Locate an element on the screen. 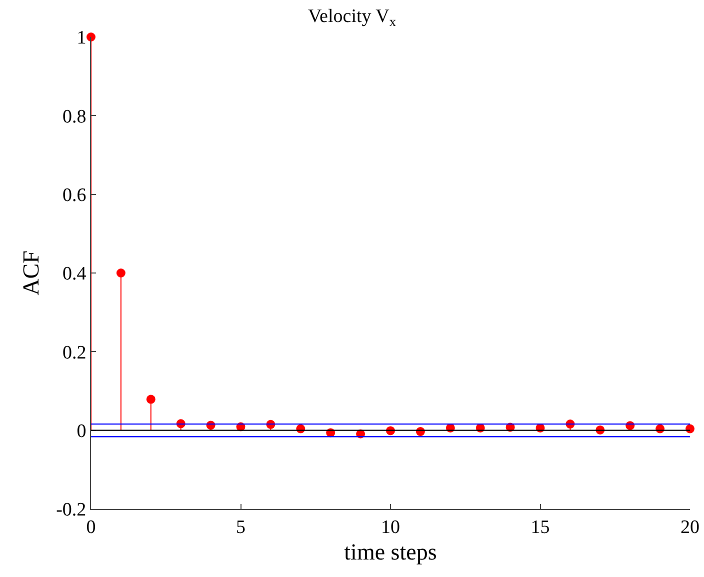  x-tick-label: 10 is located at coordinates (390, 527).